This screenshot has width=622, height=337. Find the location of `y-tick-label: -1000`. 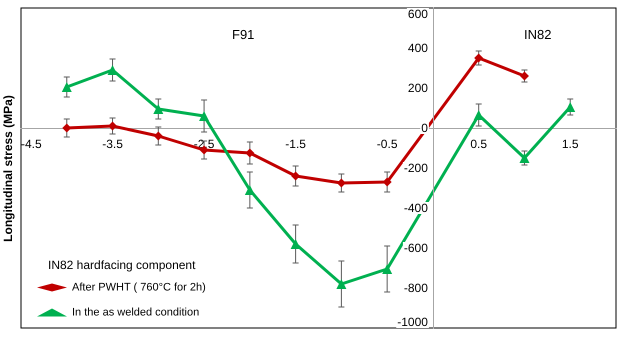

y-tick-label: -1000 is located at coordinates (412, 322).